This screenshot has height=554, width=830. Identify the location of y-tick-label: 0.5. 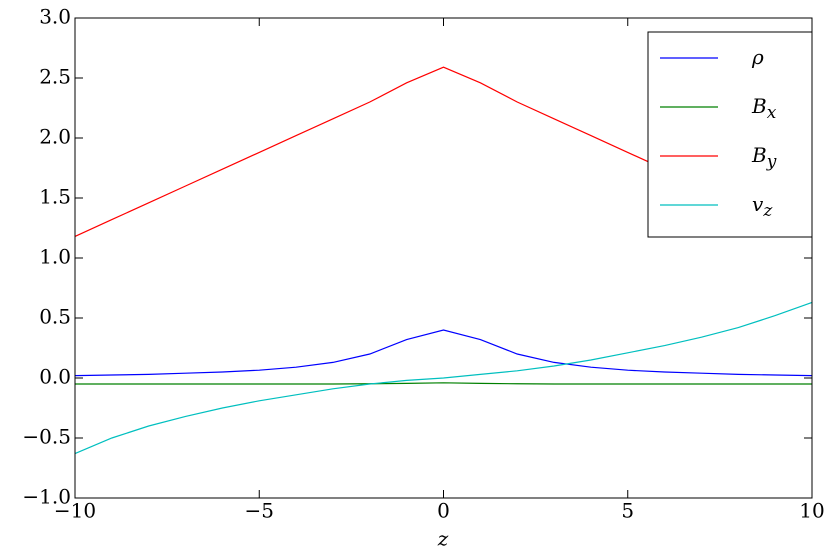
(55, 317).